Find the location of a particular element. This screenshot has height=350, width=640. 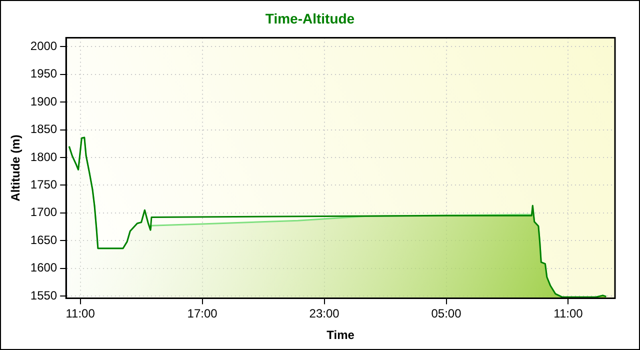

x-axis-title: Time is located at coordinates (340, 335).